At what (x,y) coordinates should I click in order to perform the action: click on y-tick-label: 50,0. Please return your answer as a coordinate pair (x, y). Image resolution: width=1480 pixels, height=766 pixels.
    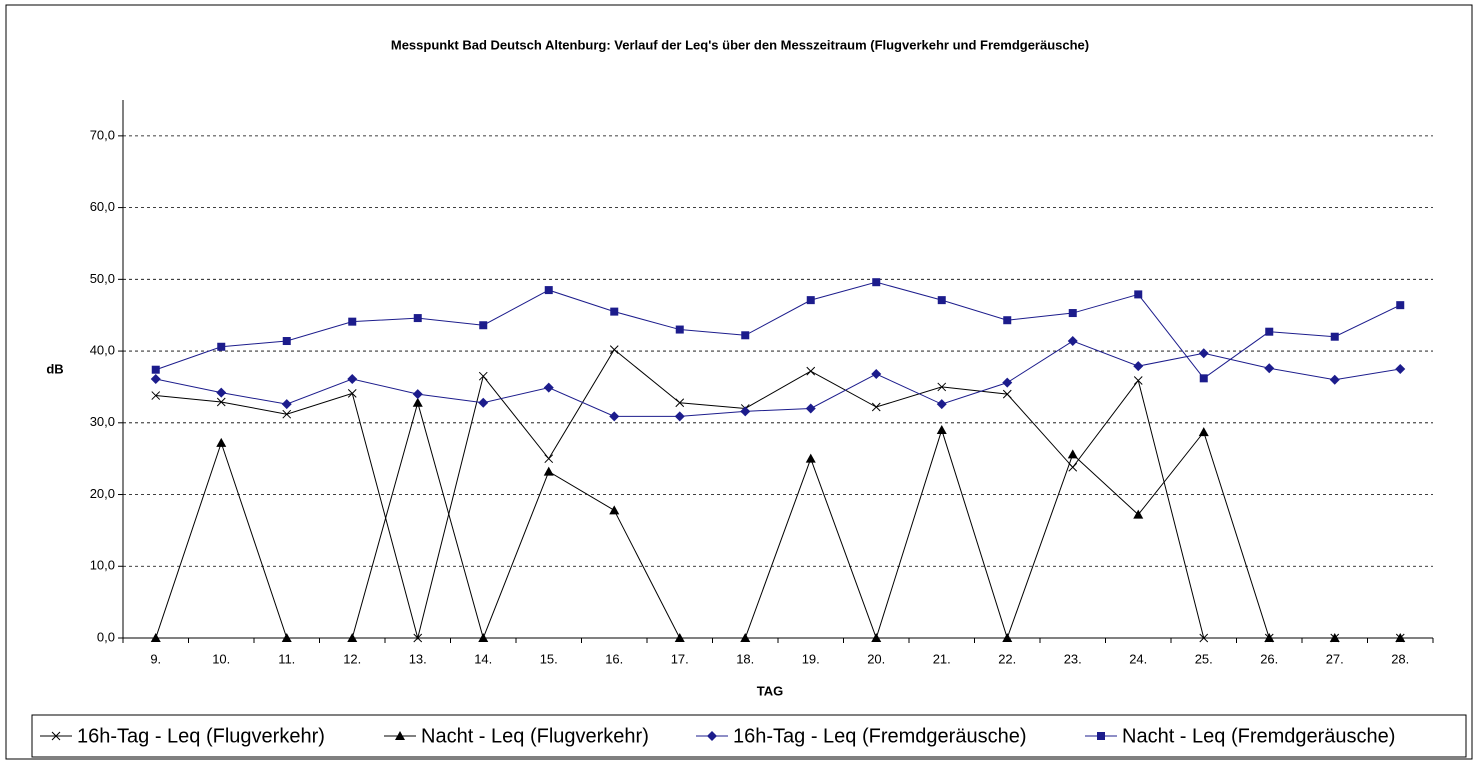
    Looking at the image, I should click on (102, 278).